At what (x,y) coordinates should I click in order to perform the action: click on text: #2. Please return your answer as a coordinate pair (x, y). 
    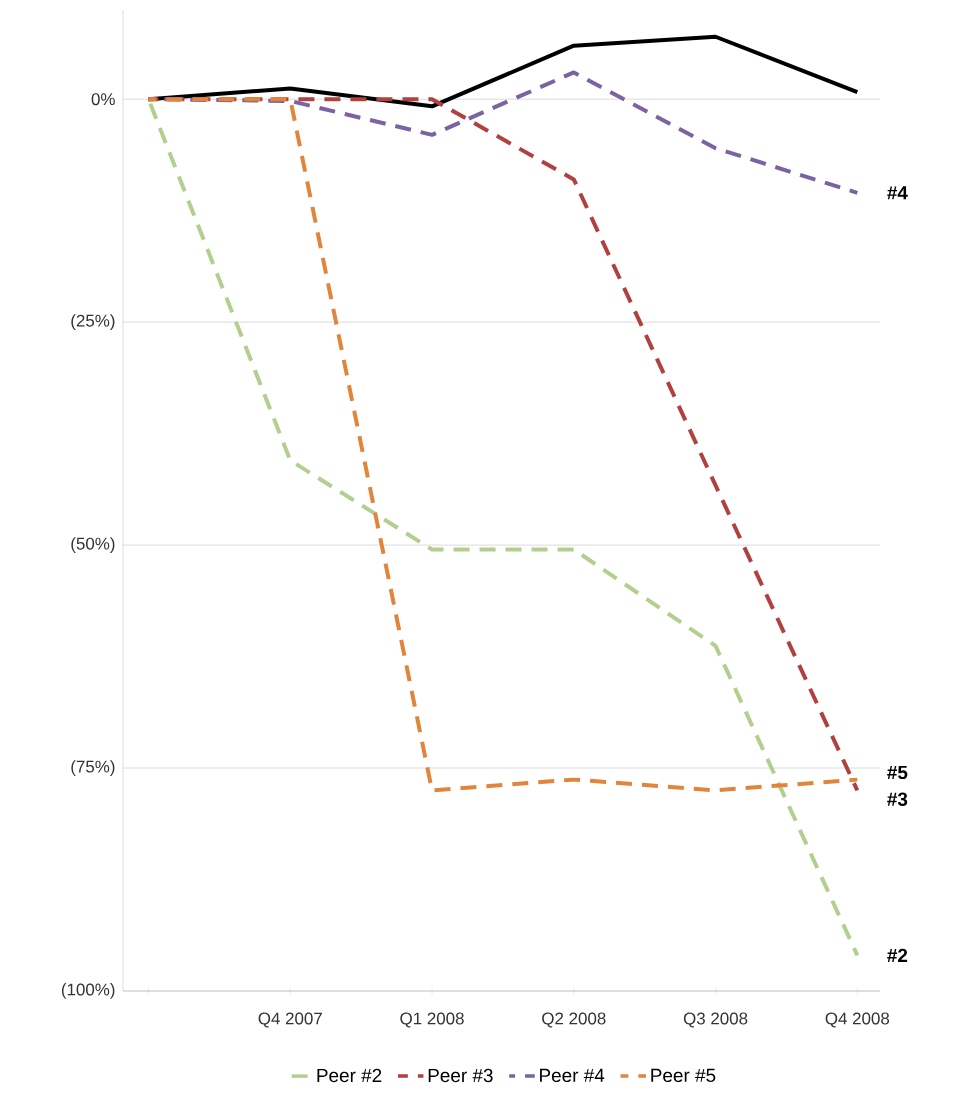
    Looking at the image, I should click on (897, 955).